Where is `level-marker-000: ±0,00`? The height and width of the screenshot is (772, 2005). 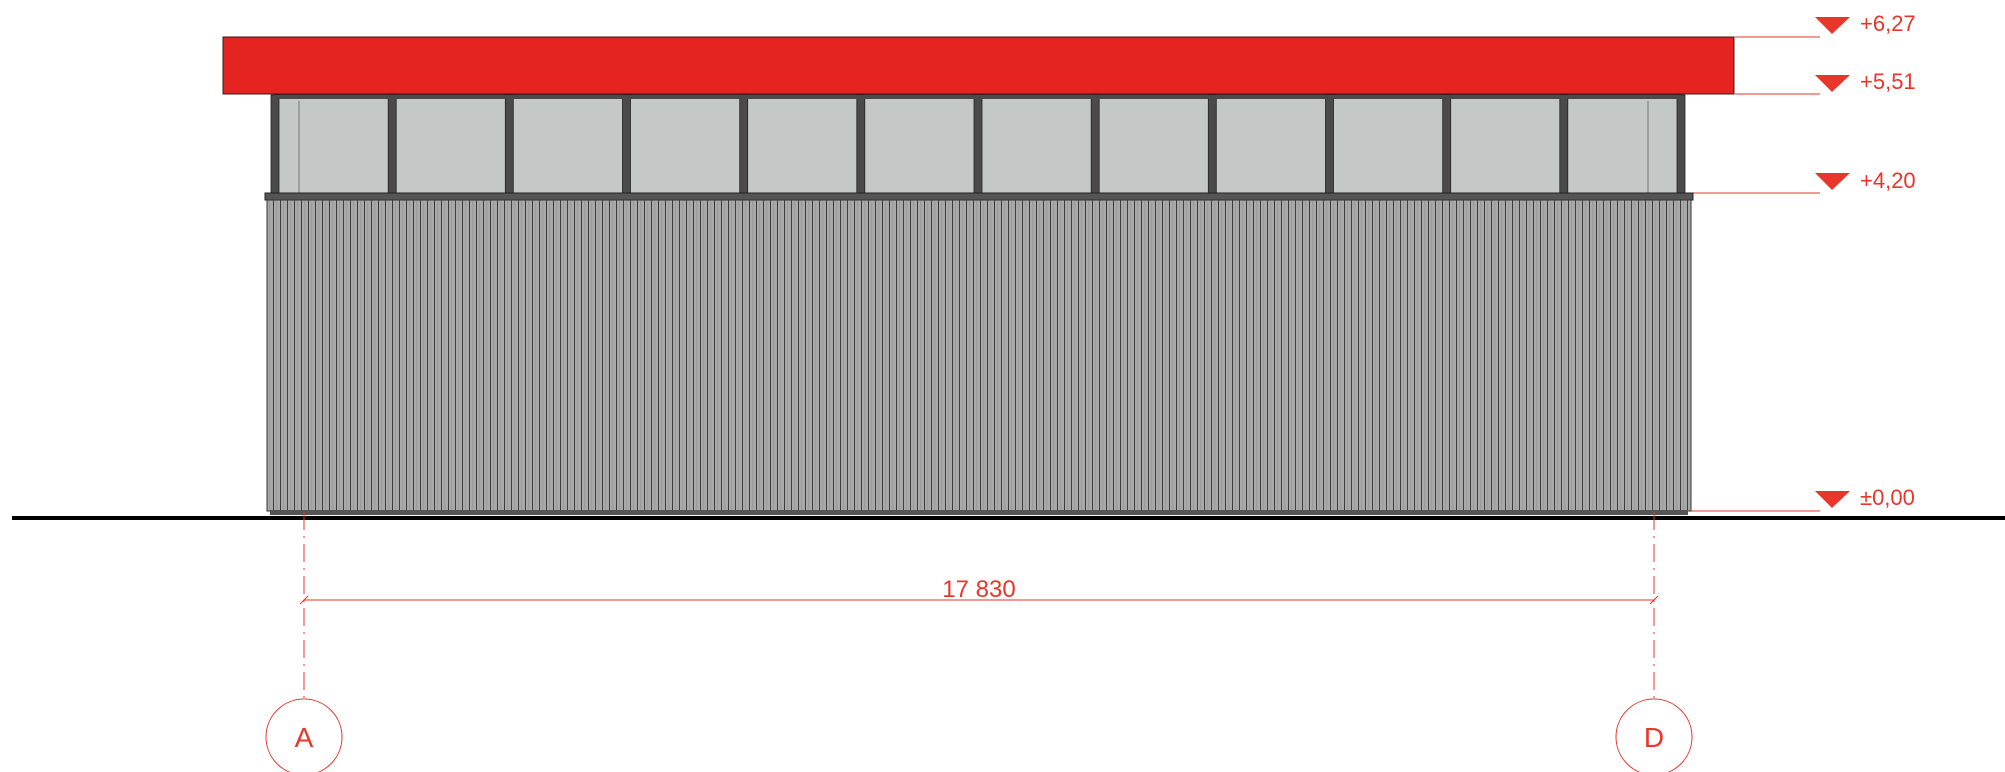 level-marker-000: ±0,00 is located at coordinates (1865, 497).